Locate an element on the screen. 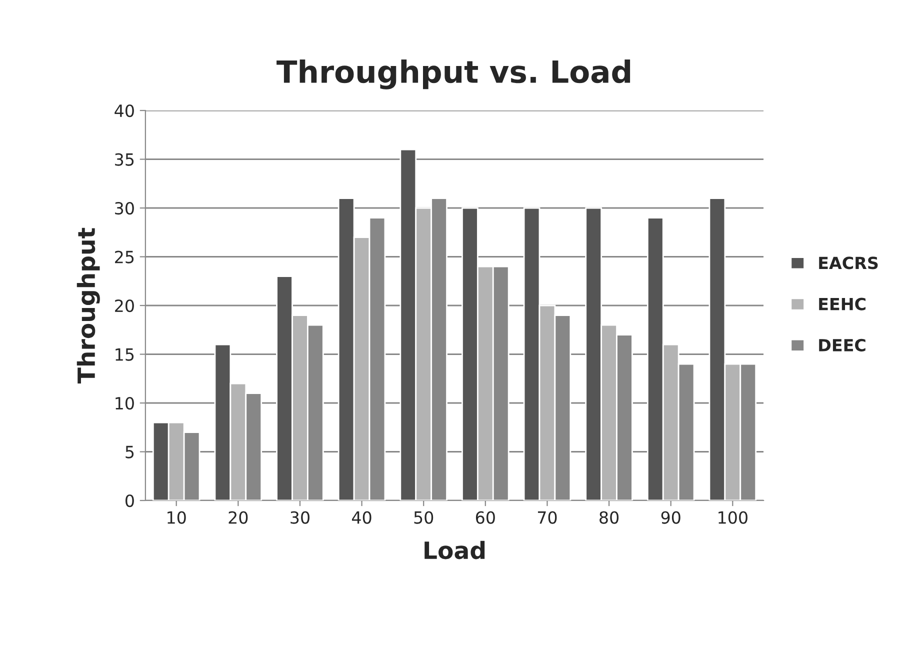 This screenshot has height=650, width=909. x-tick-label: 50 is located at coordinates (424, 517).